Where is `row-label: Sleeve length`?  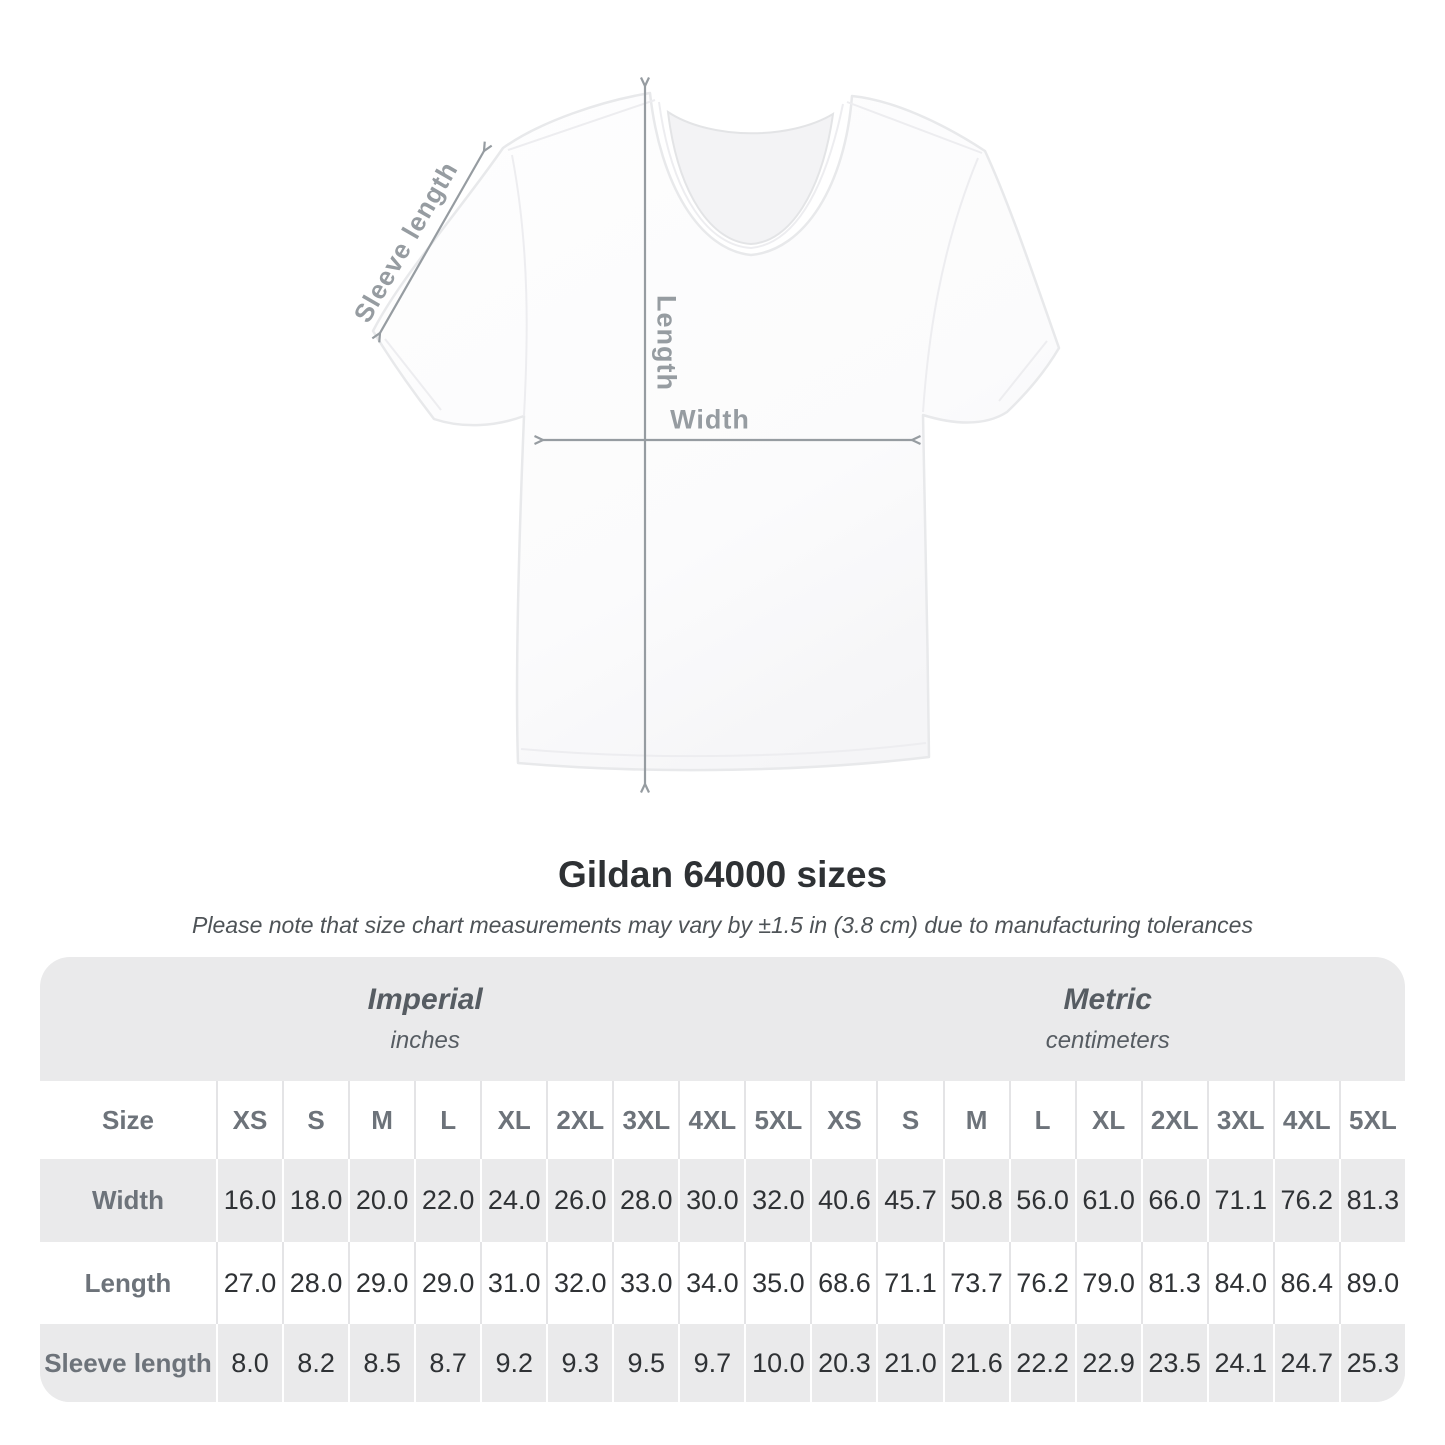 row-label: Sleeve length is located at coordinates (128, 1362).